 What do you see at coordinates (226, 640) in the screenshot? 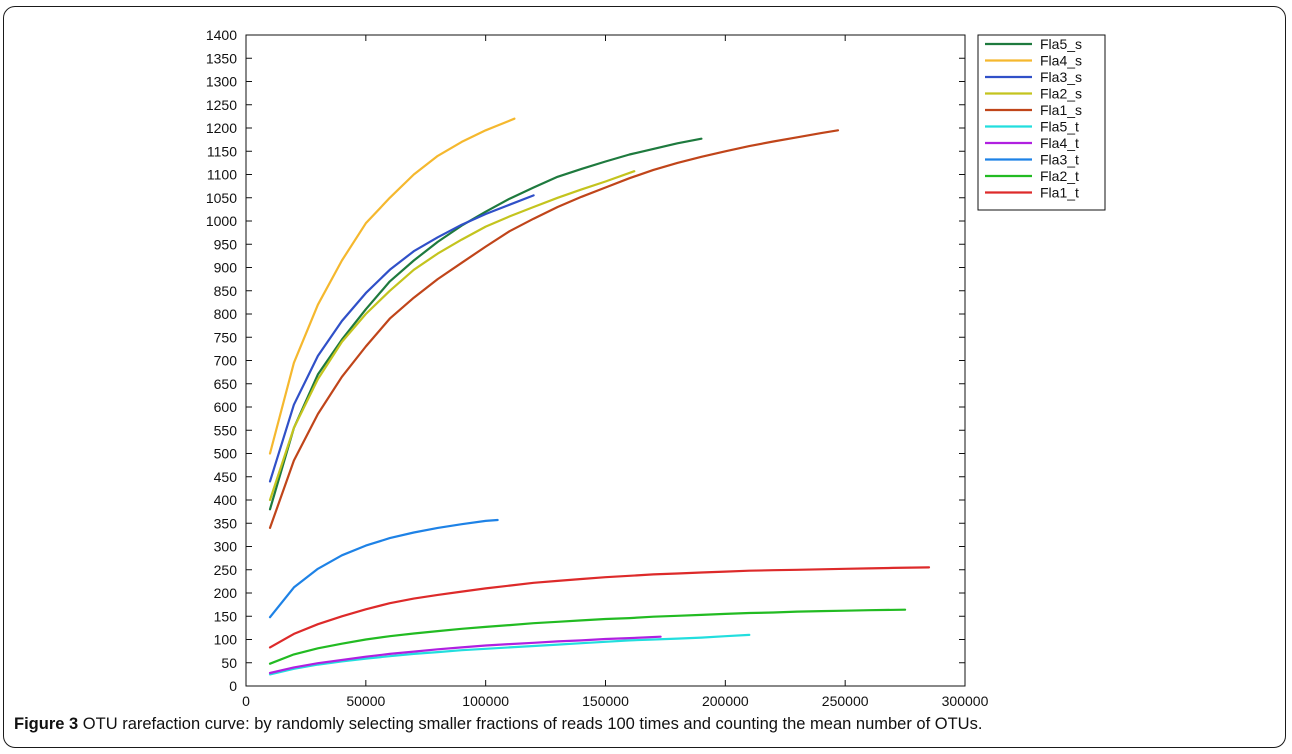
I see `y-tick-label: 100` at bounding box center [226, 640].